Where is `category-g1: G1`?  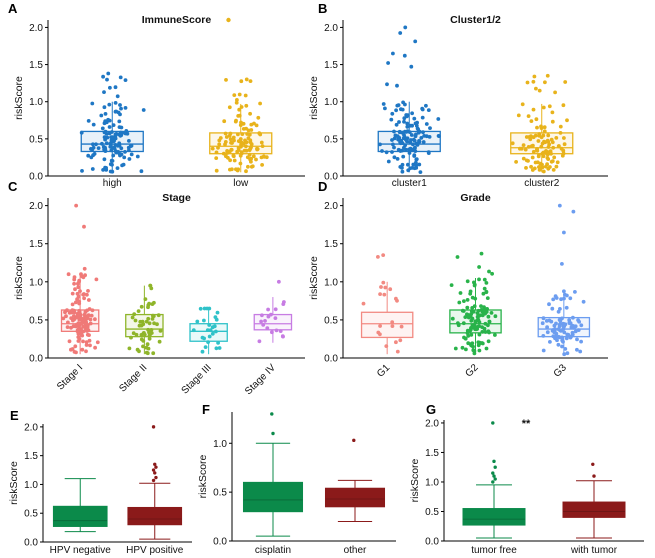
category-g1: G1 is located at coordinates (387, 316).